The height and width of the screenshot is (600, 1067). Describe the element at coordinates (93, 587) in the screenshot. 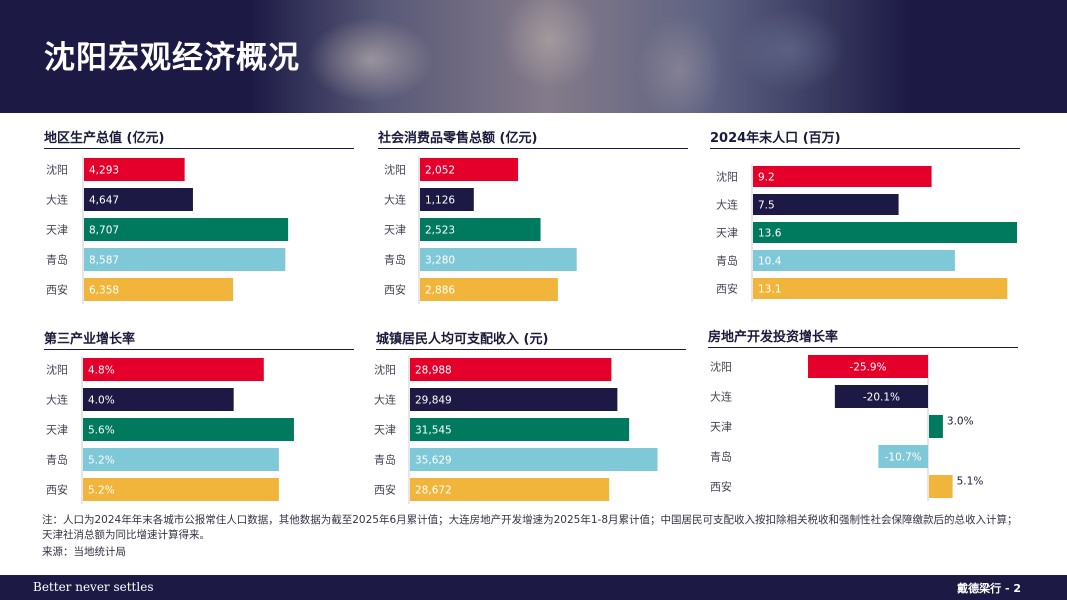

I see `footer-tagline: Better never settles` at that location.